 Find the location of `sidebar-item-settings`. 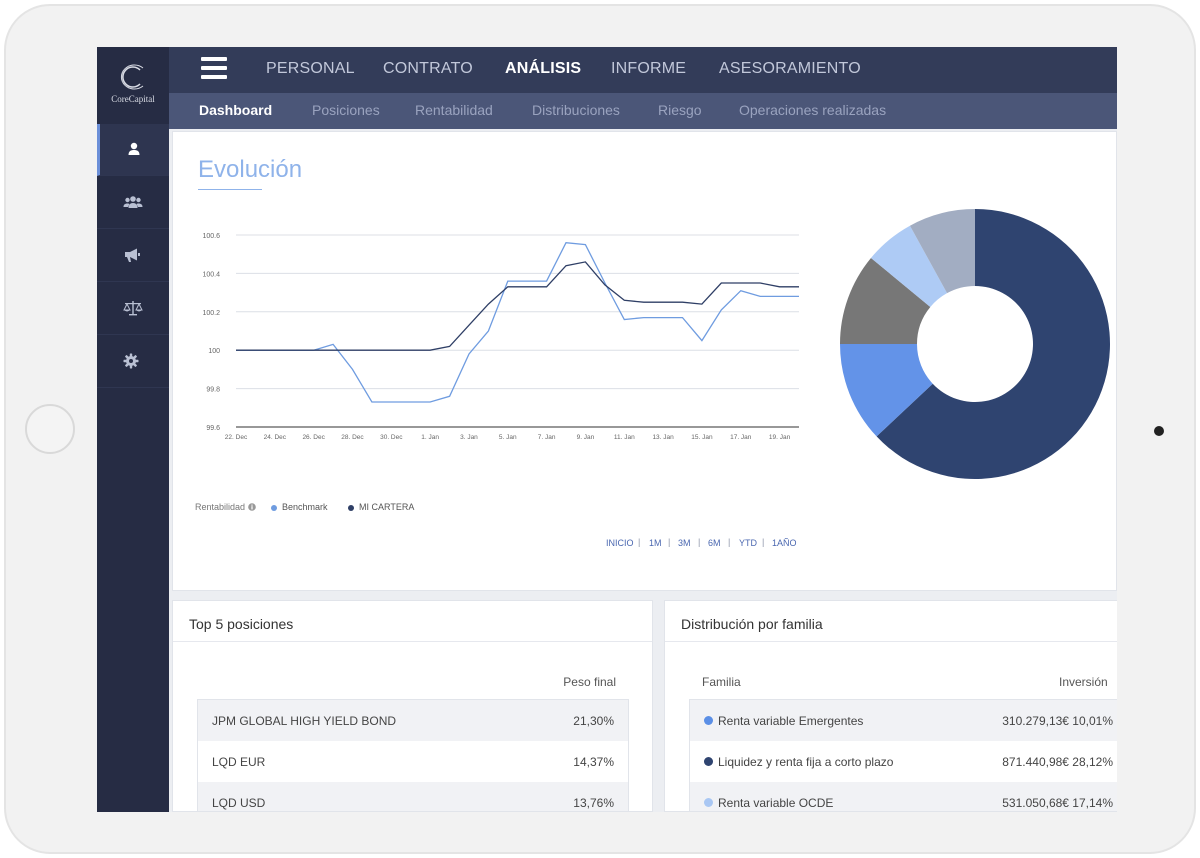

sidebar-item-settings is located at coordinates (133, 362).